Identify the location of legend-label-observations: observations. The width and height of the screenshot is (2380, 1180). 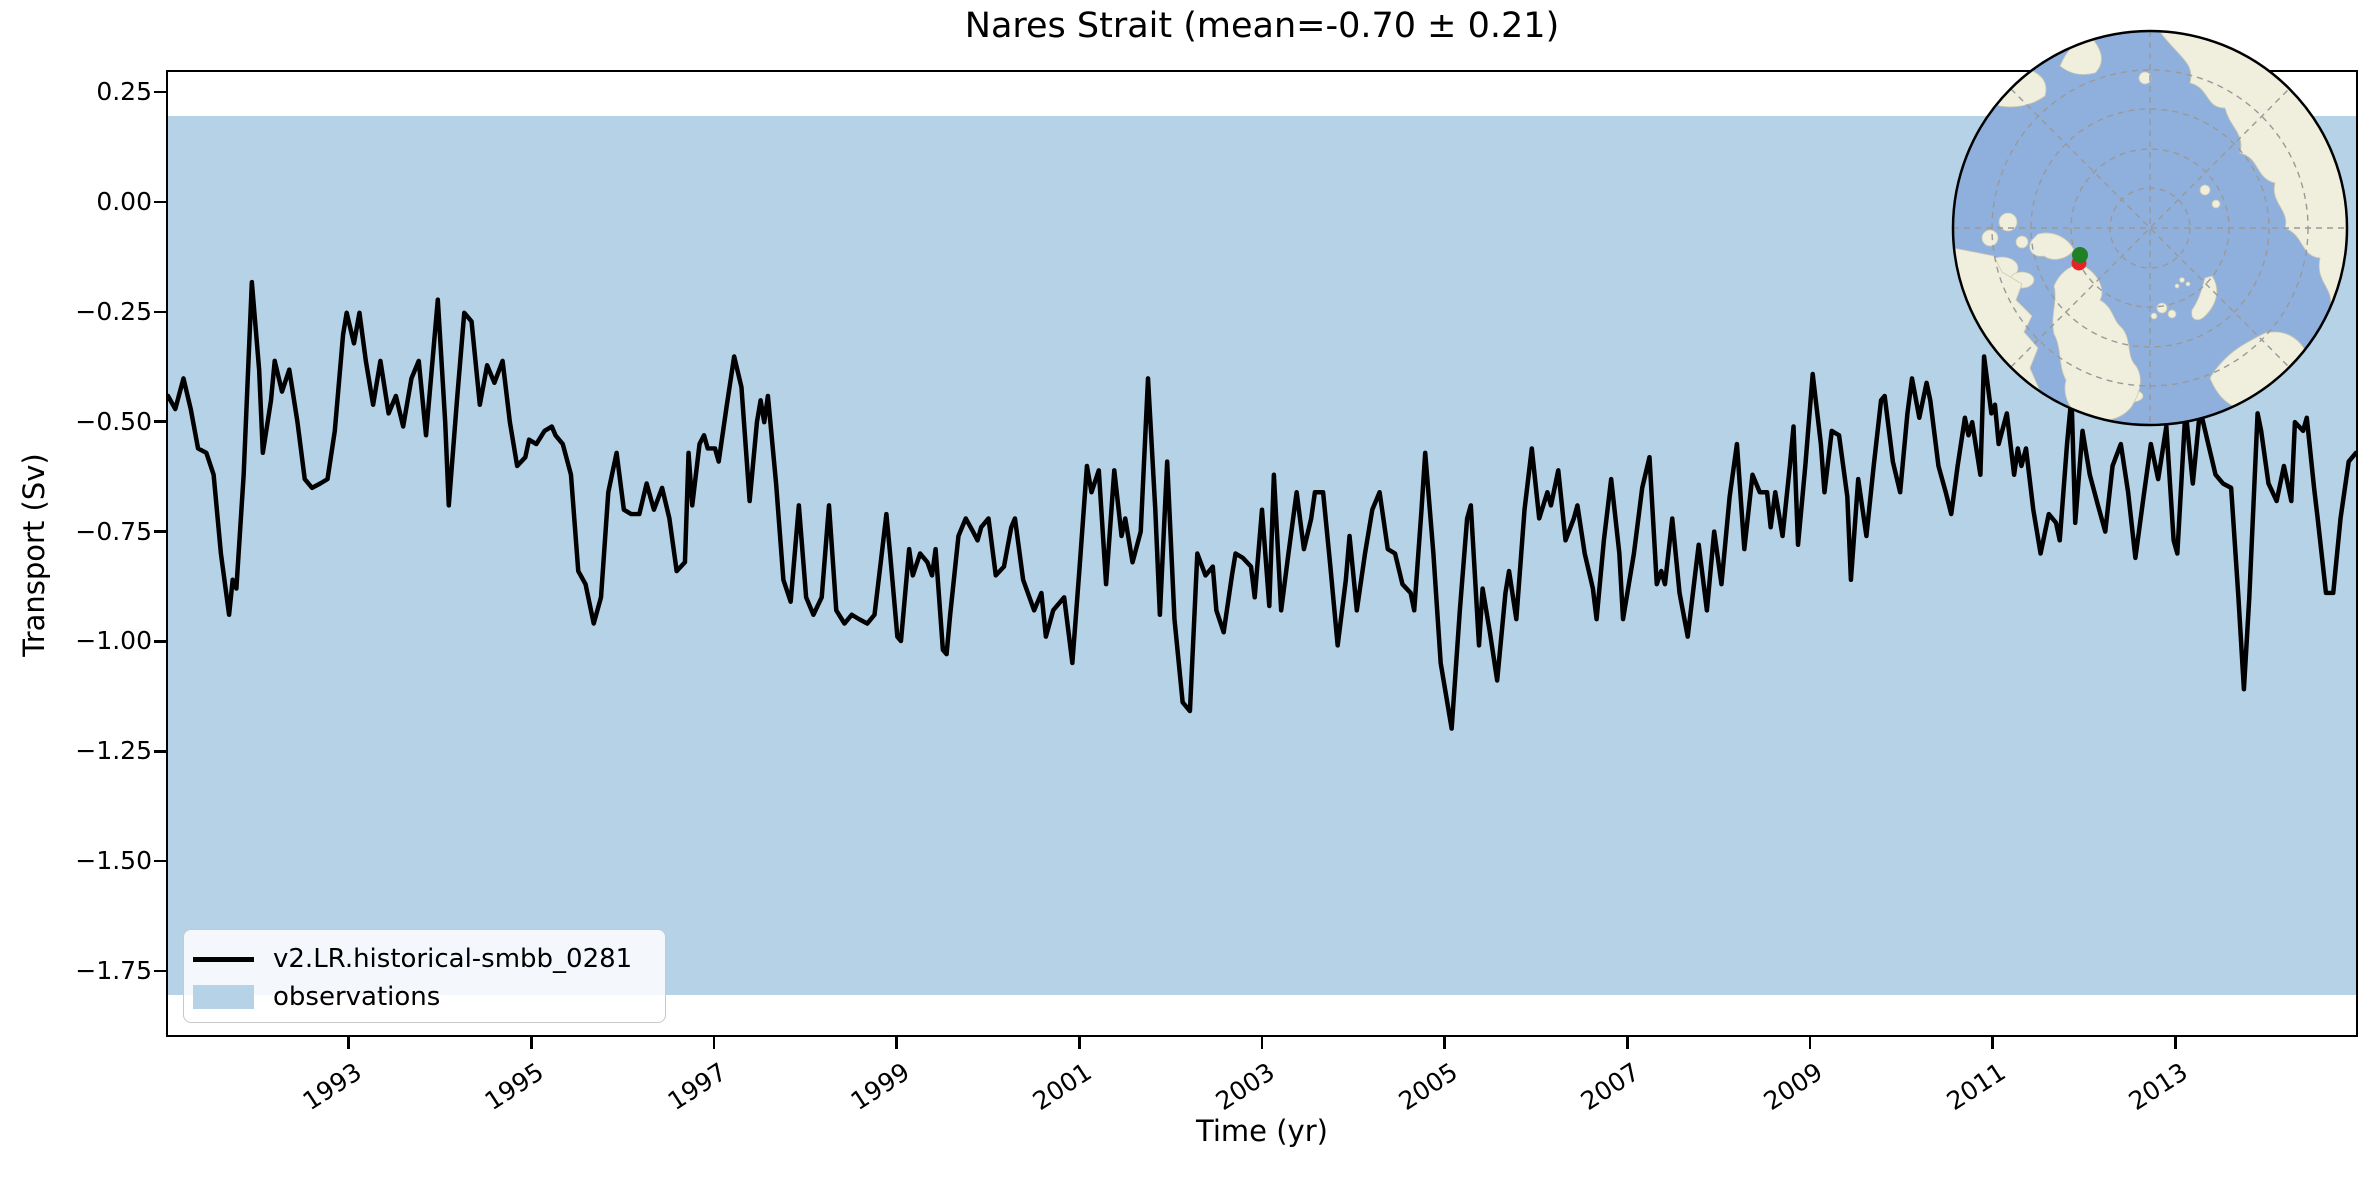
(357, 997).